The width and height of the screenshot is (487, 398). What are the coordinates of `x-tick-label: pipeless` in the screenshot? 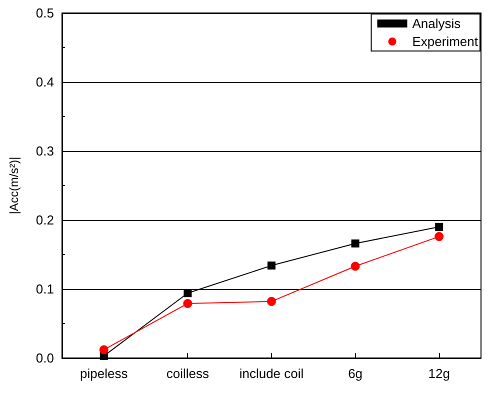 It's located at (104, 373).